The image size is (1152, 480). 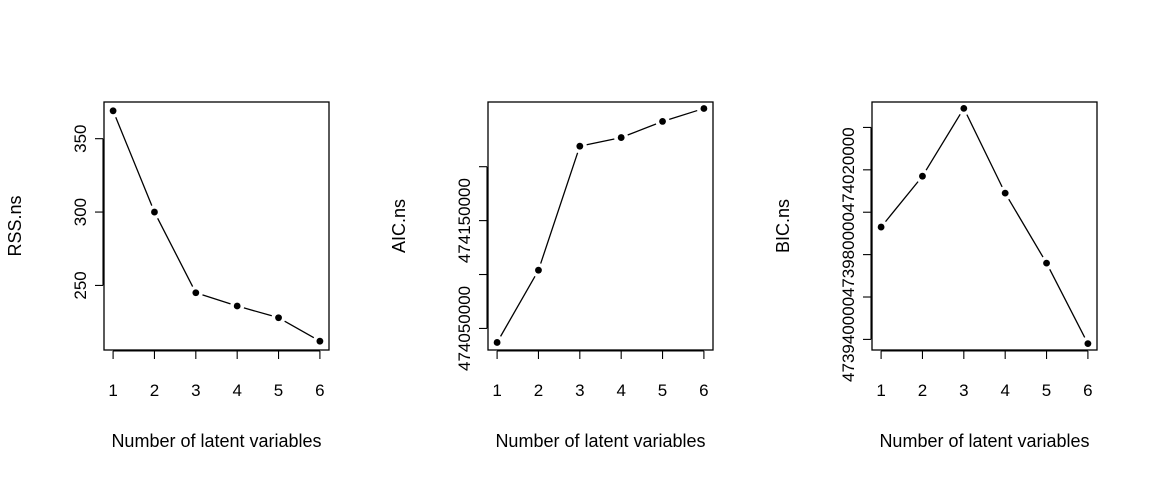 What do you see at coordinates (15, 225) in the screenshot?
I see `y-axis-label: RSS.ns` at bounding box center [15, 225].